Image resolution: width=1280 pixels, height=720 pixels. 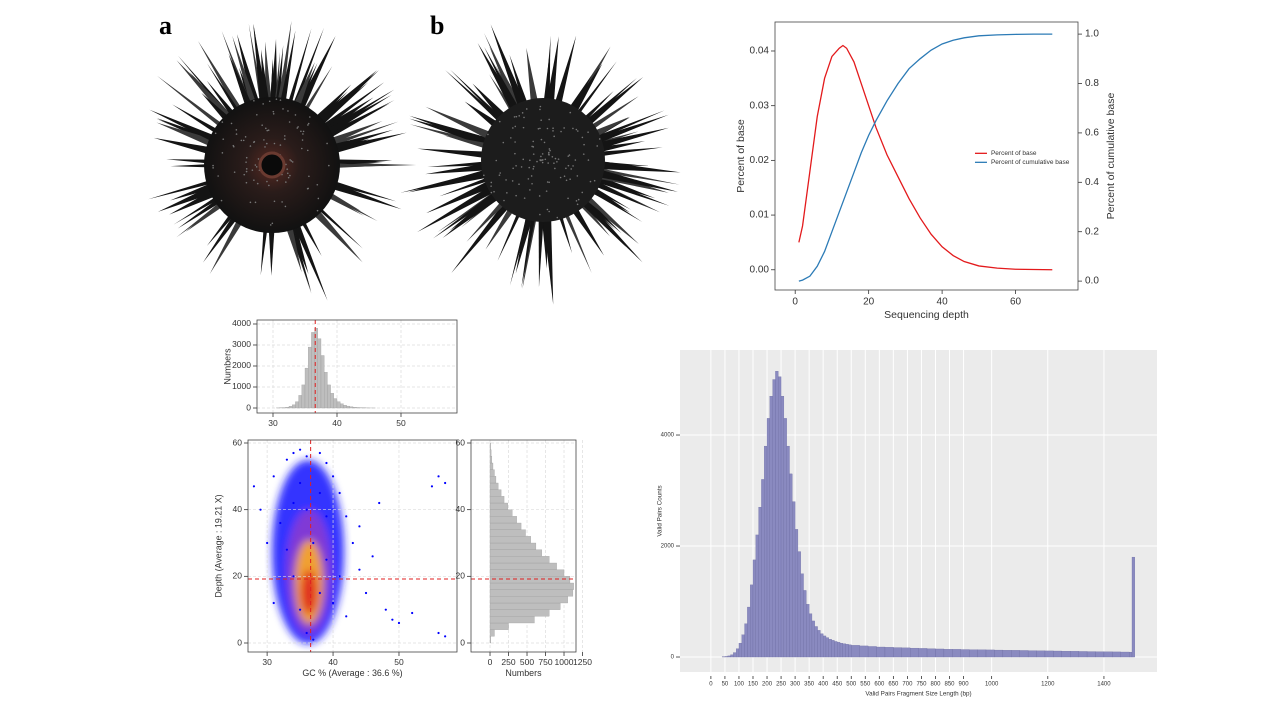 What do you see at coordinates (1030, 162) in the screenshot?
I see `legend-label: Percent of cumulative base` at bounding box center [1030, 162].